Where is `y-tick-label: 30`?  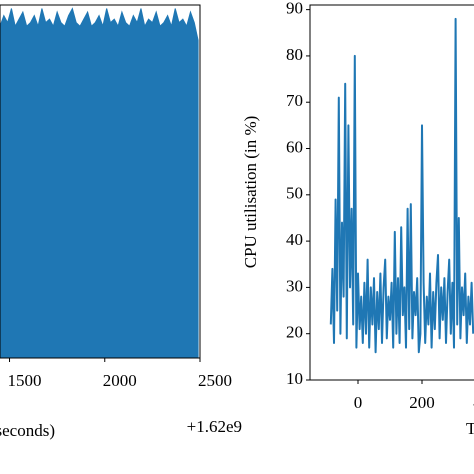
y-tick-label: 30 is located at coordinates (294, 285).